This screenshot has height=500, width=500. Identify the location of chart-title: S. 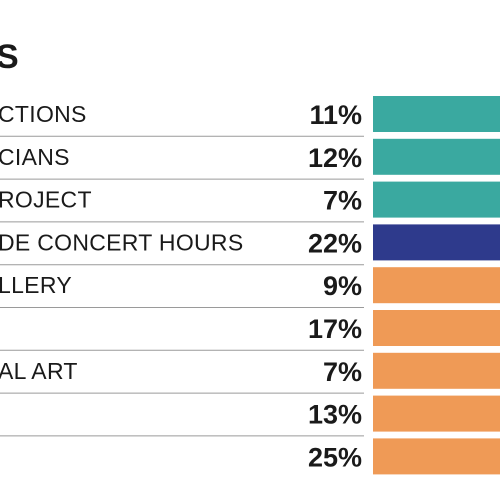
(9, 57).